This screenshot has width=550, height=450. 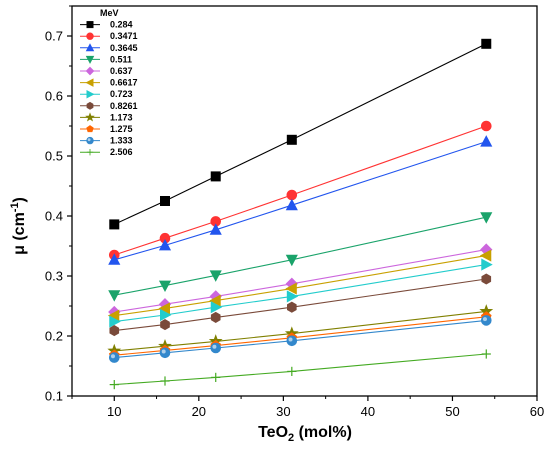 What do you see at coordinates (54, 156) in the screenshot?
I see `y-tick-label: 0.5` at bounding box center [54, 156].